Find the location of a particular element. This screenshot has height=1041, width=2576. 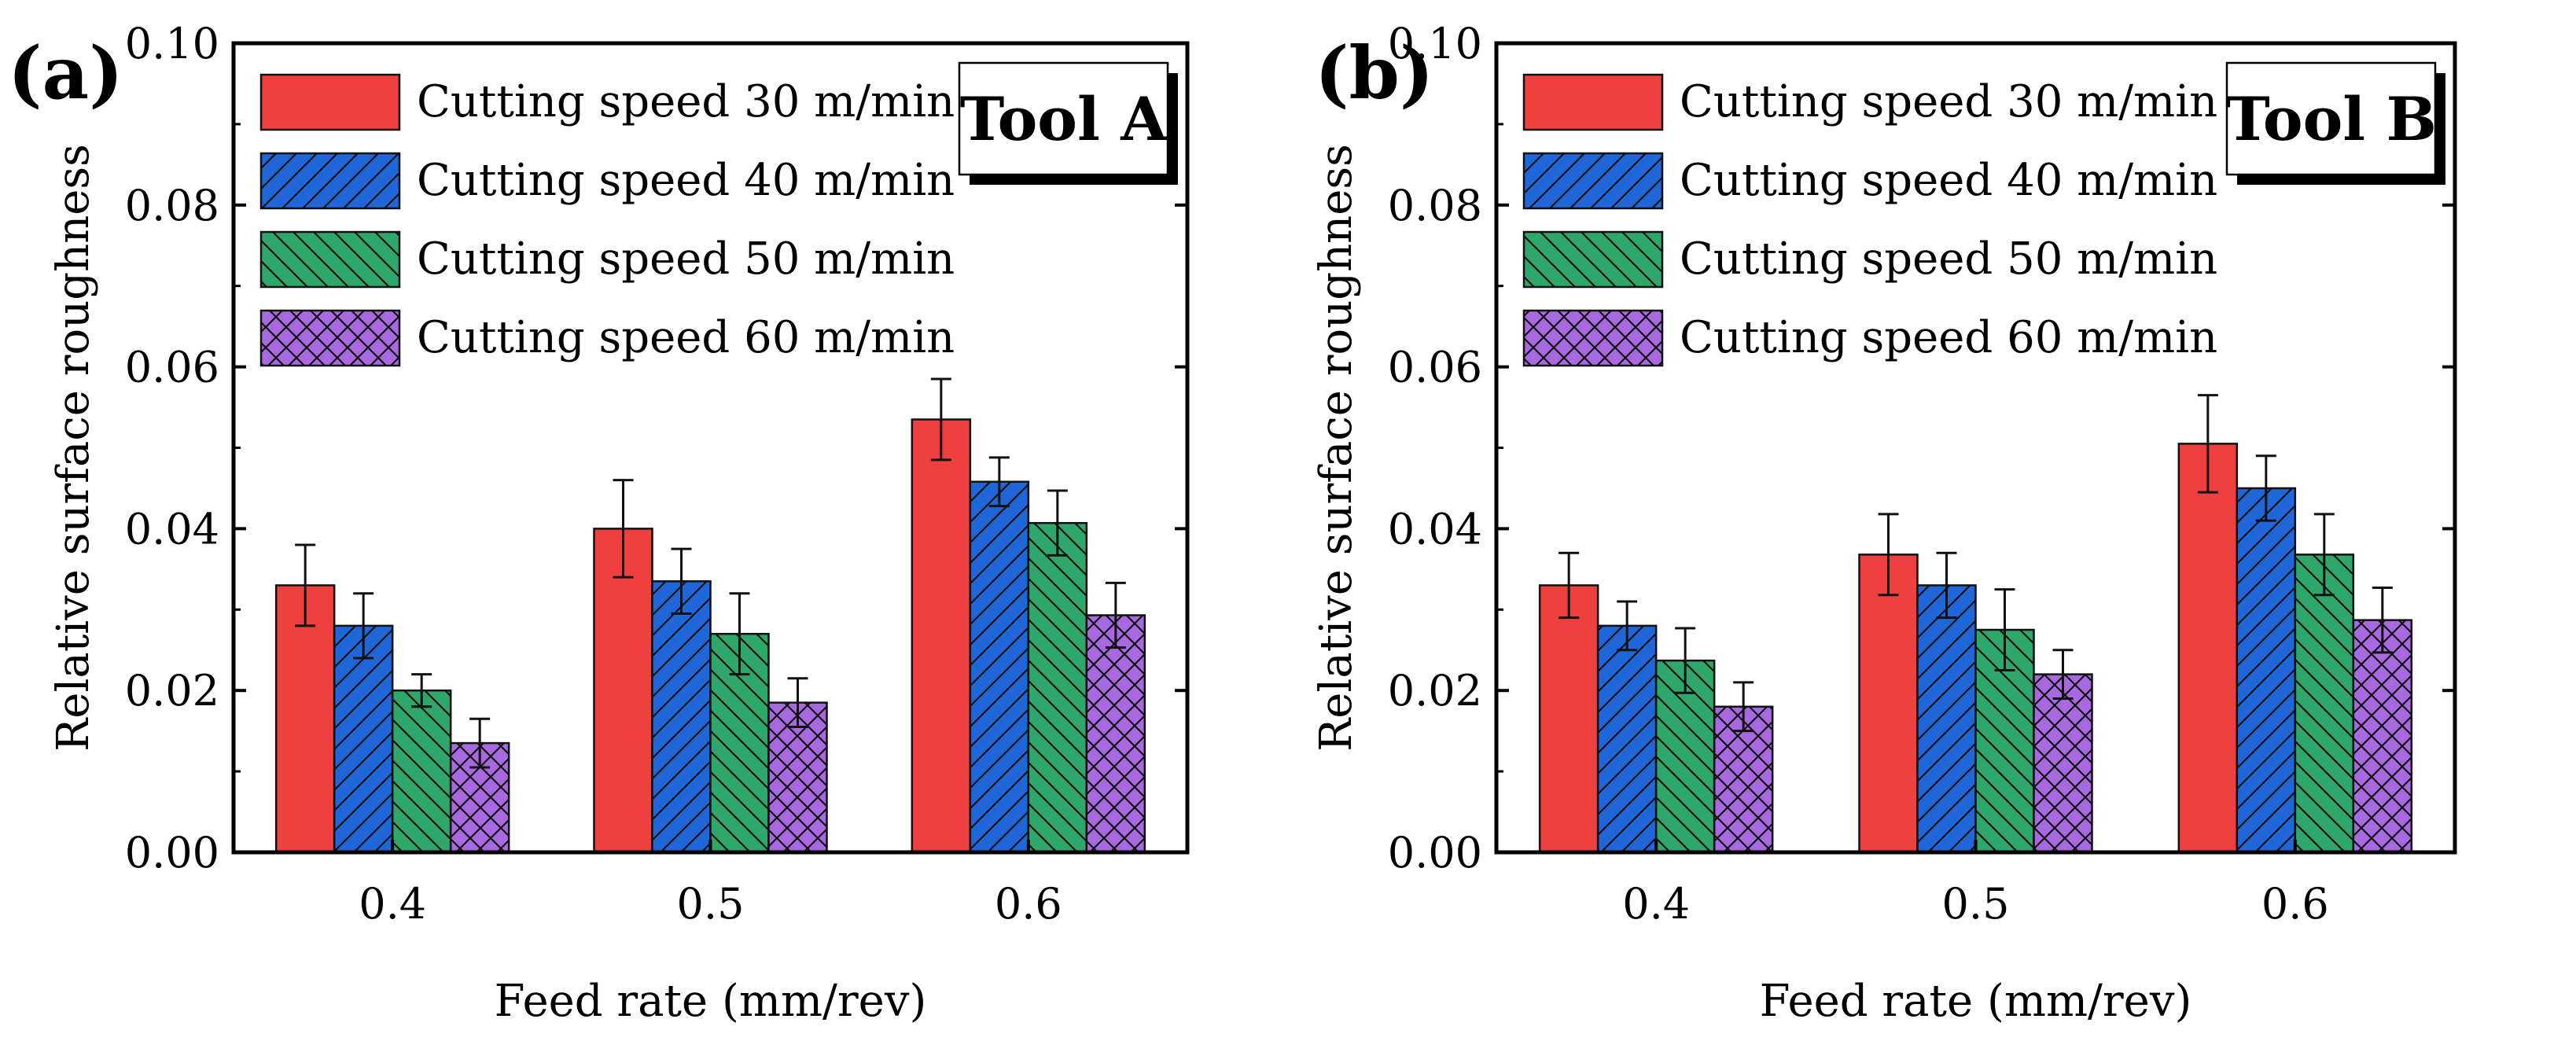

bar-0-s1-c0 is located at coordinates (363, 739).